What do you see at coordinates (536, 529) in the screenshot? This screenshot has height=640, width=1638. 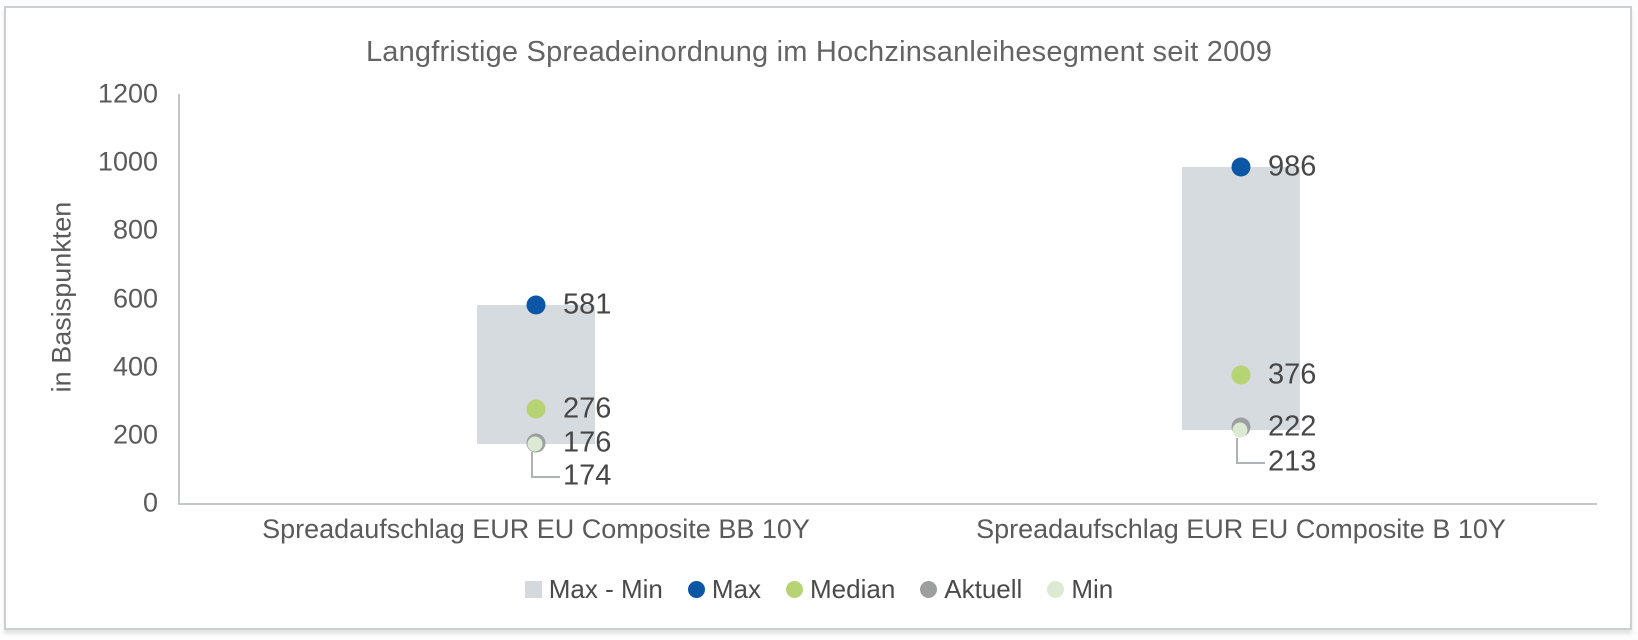 I see `category-label: Spreadaufschlag EUR EU Composite BB 10Y` at bounding box center [536, 529].